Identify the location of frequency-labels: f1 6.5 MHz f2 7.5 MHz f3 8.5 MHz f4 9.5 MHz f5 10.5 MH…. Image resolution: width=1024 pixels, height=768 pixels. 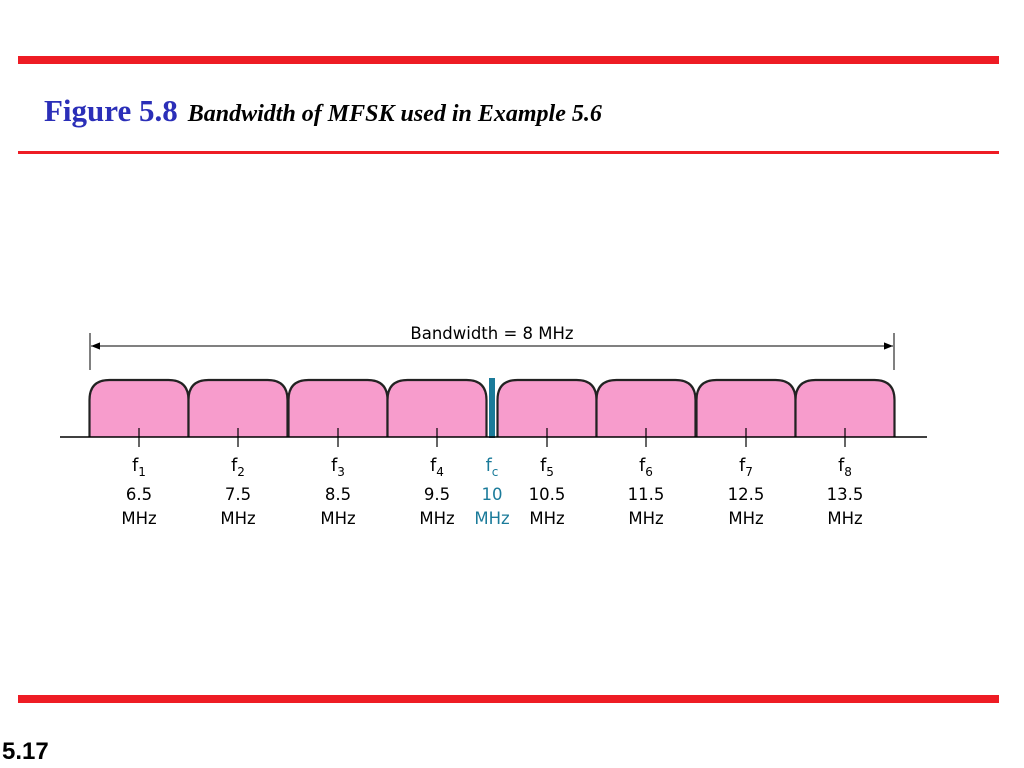
(492, 478).